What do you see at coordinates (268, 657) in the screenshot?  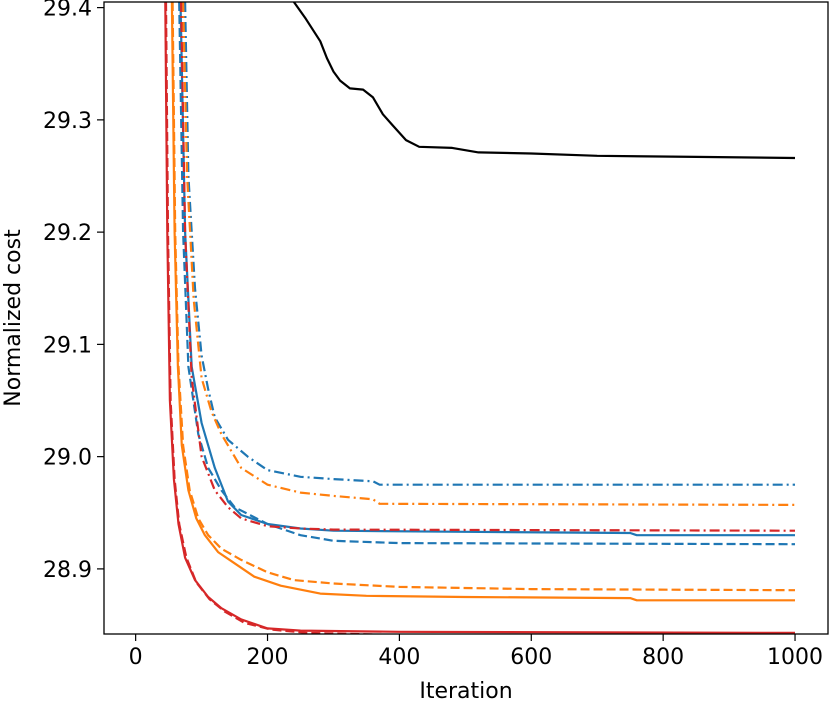 I see `x-tick-label: 200` at bounding box center [268, 657].